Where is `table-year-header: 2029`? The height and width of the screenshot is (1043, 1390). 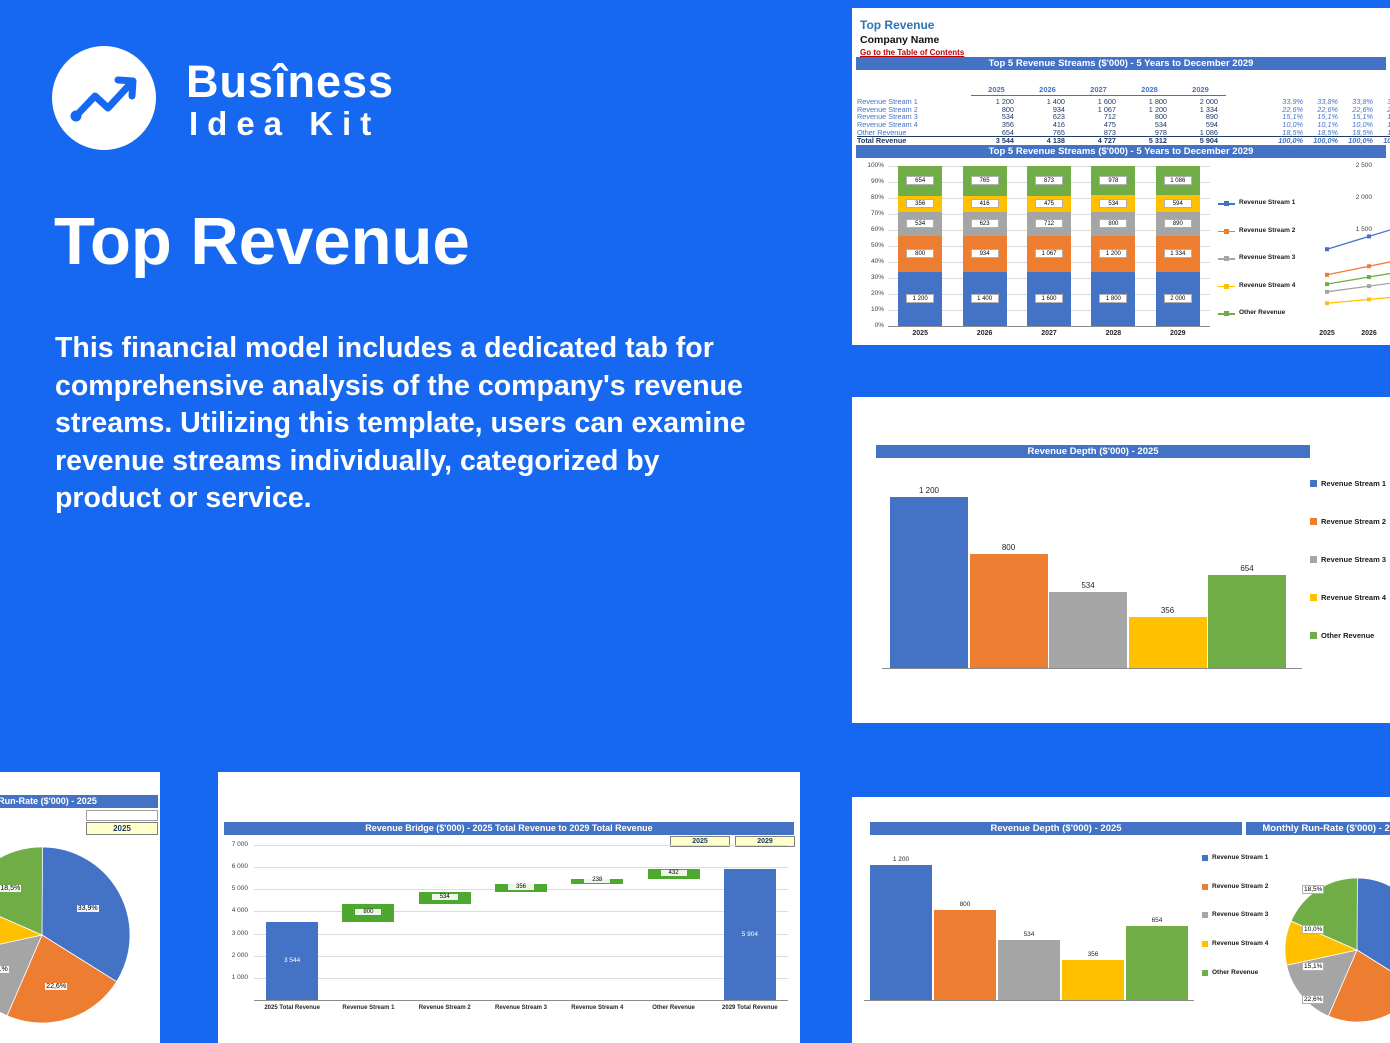
table-year-header: 2029 is located at coordinates (1200, 89).